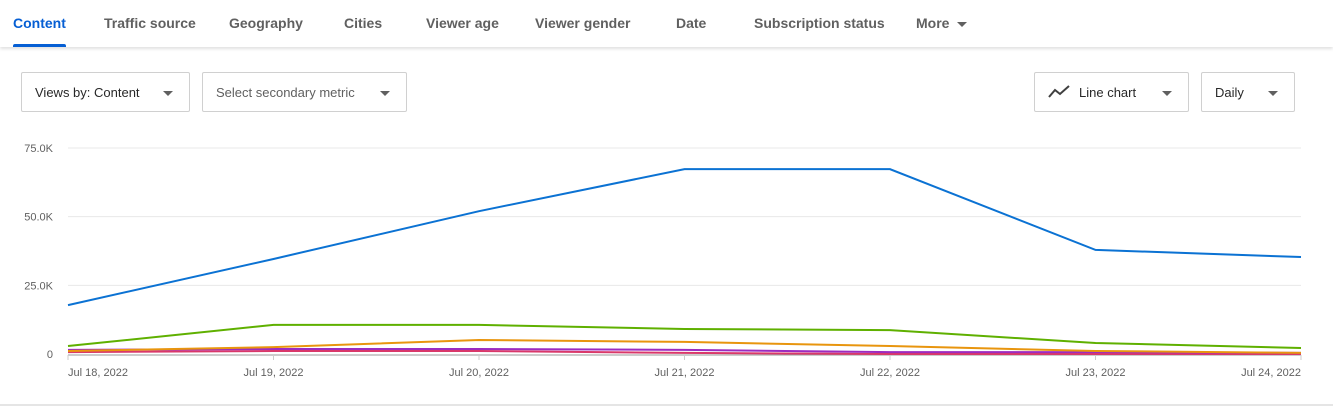  I want to click on tab-more: More, so click(942, 23).